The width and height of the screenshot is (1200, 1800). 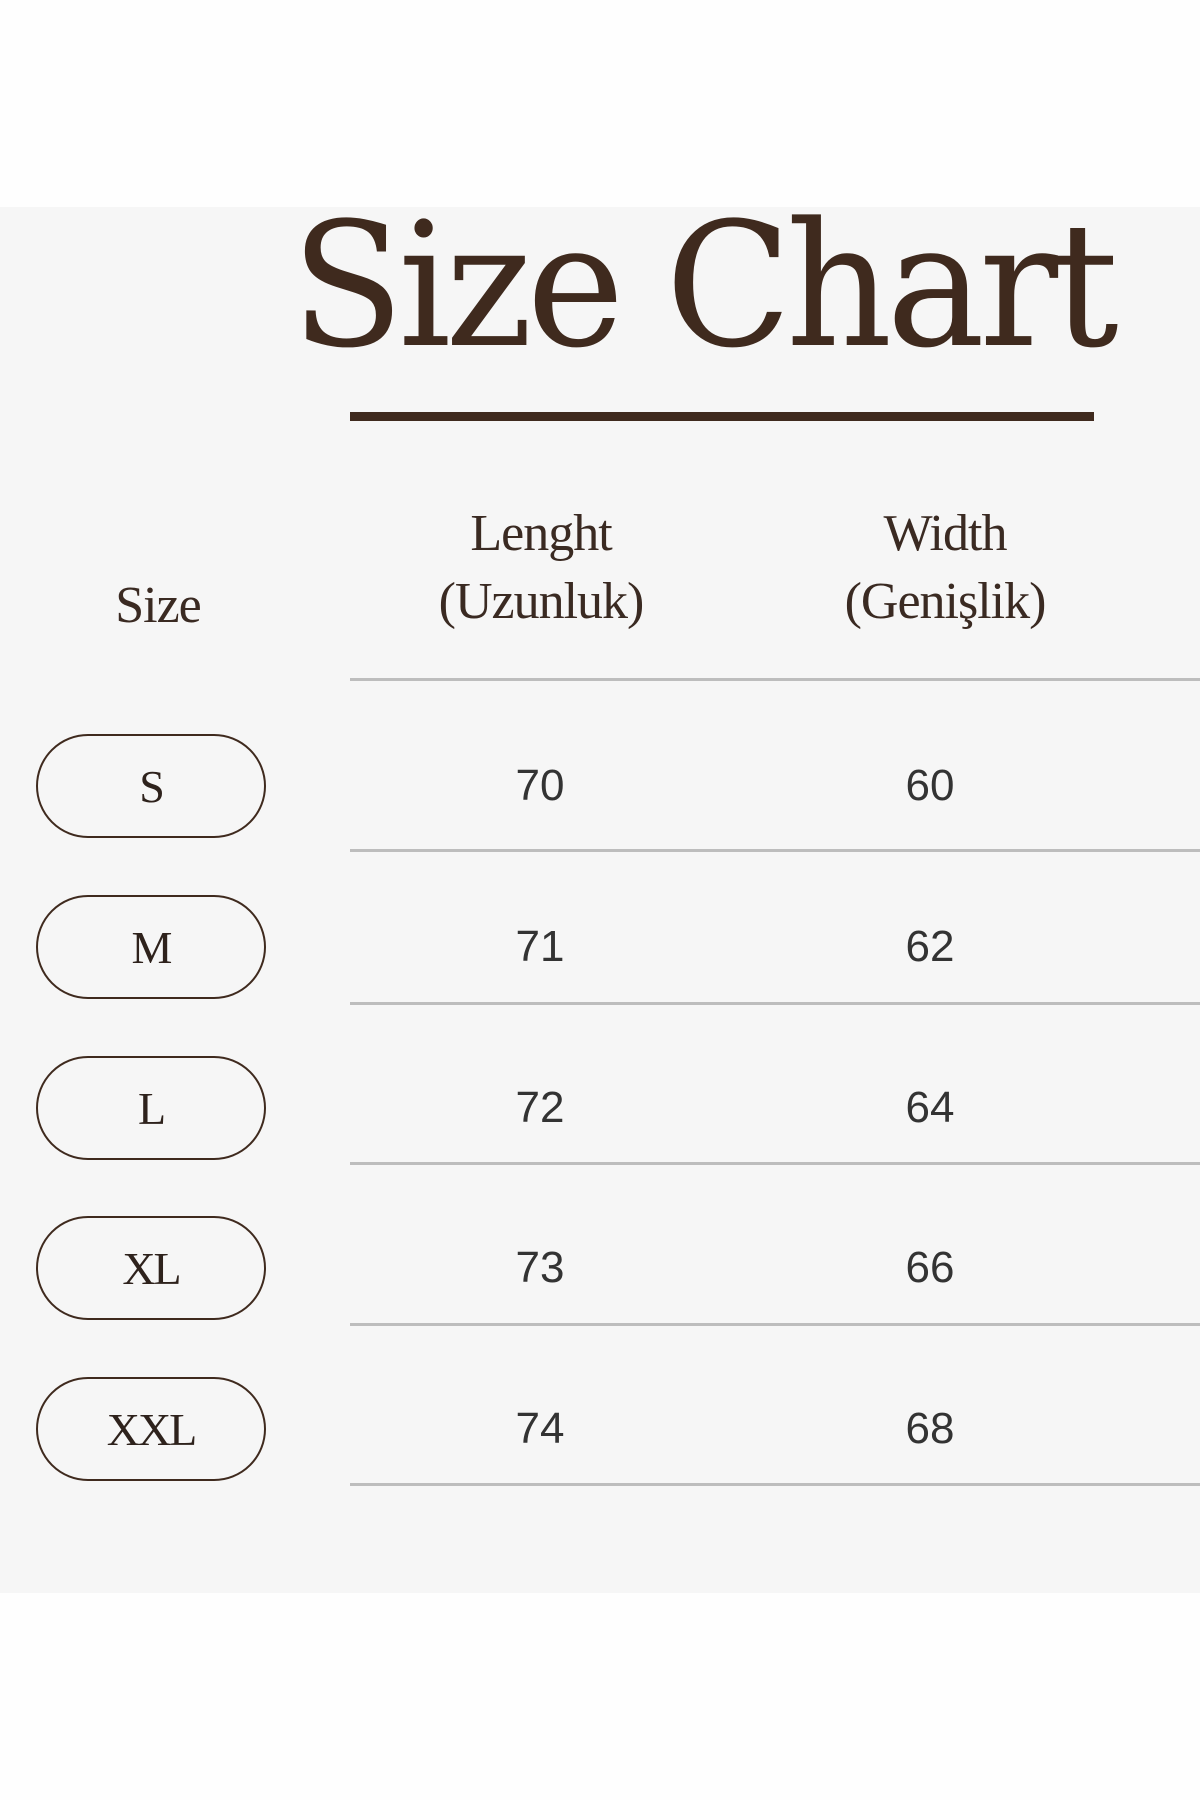 I want to click on width-value: 64, so click(x=930, y=1107).